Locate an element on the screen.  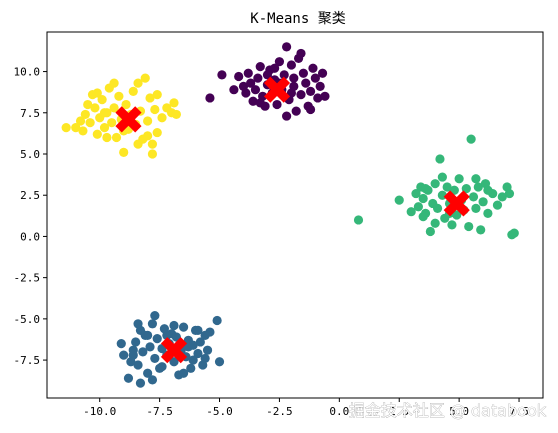
y-tick-label-0: -7.5 is located at coordinates (27, 360).